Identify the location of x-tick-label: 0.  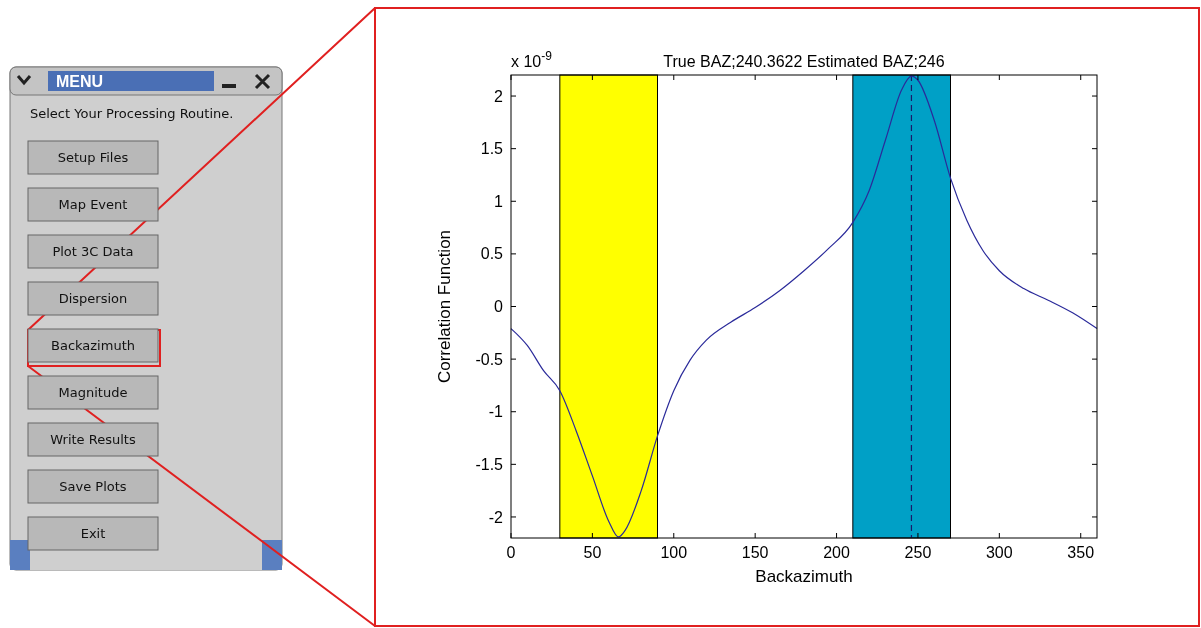
(511, 552).